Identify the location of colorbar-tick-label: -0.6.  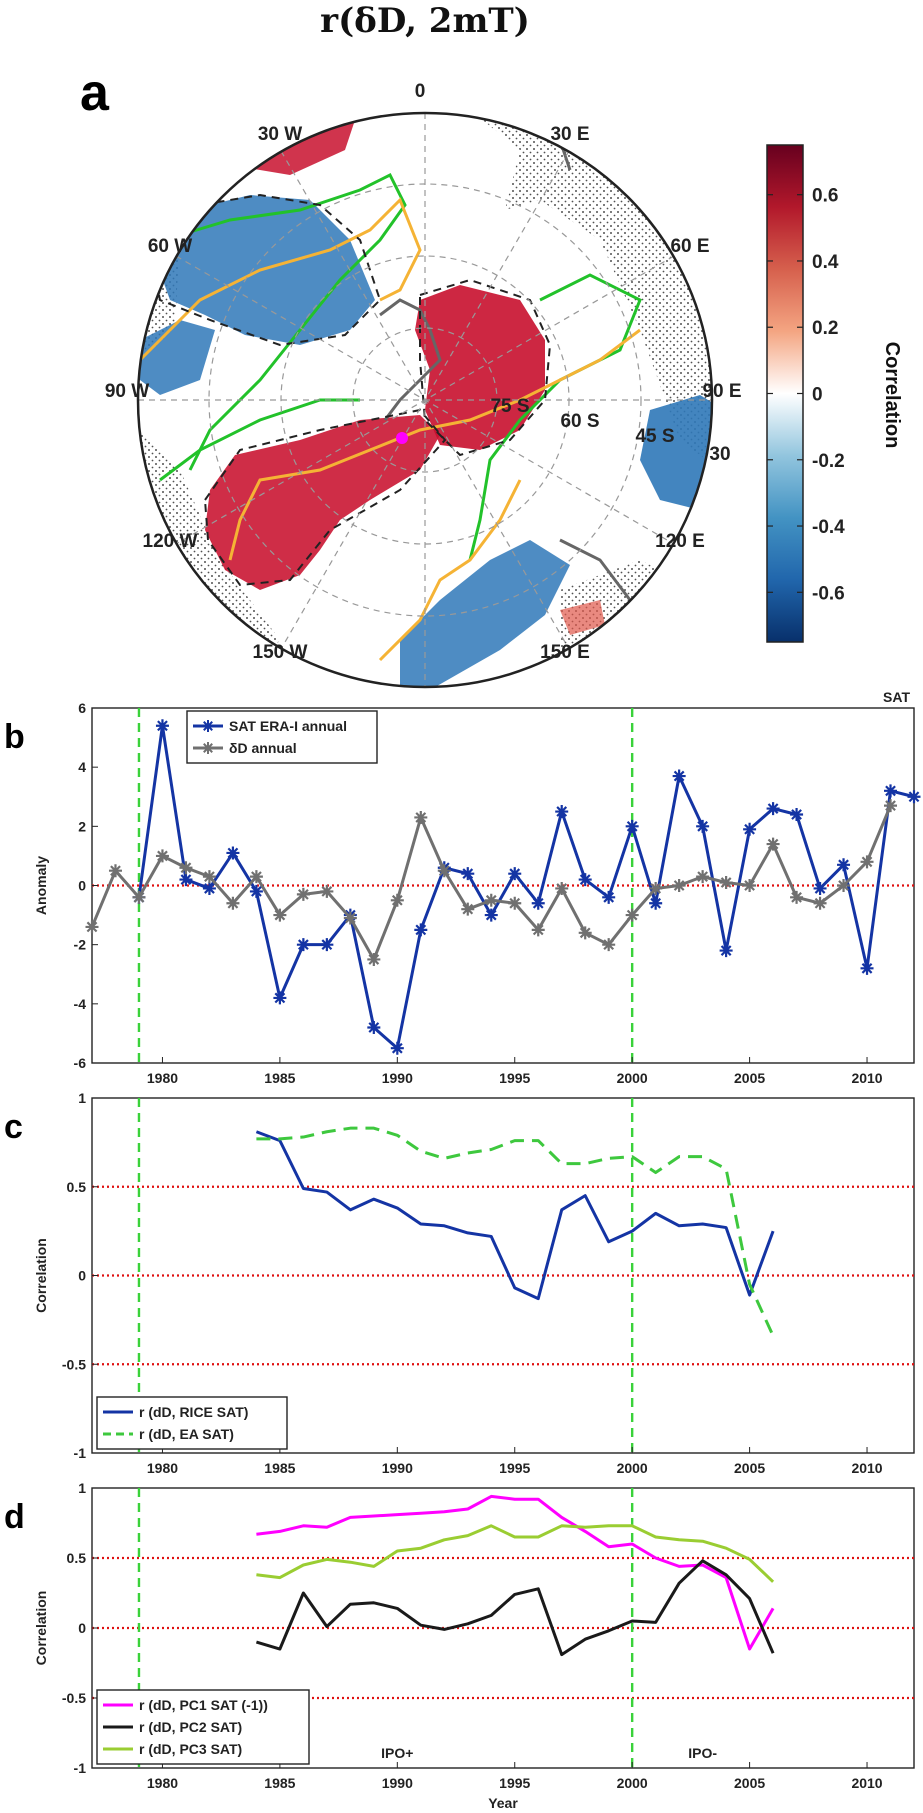
(828, 593).